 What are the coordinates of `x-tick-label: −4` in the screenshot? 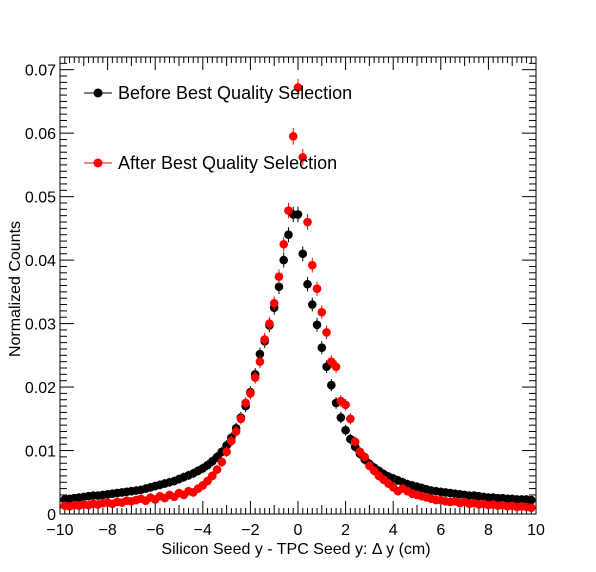 It's located at (203, 530).